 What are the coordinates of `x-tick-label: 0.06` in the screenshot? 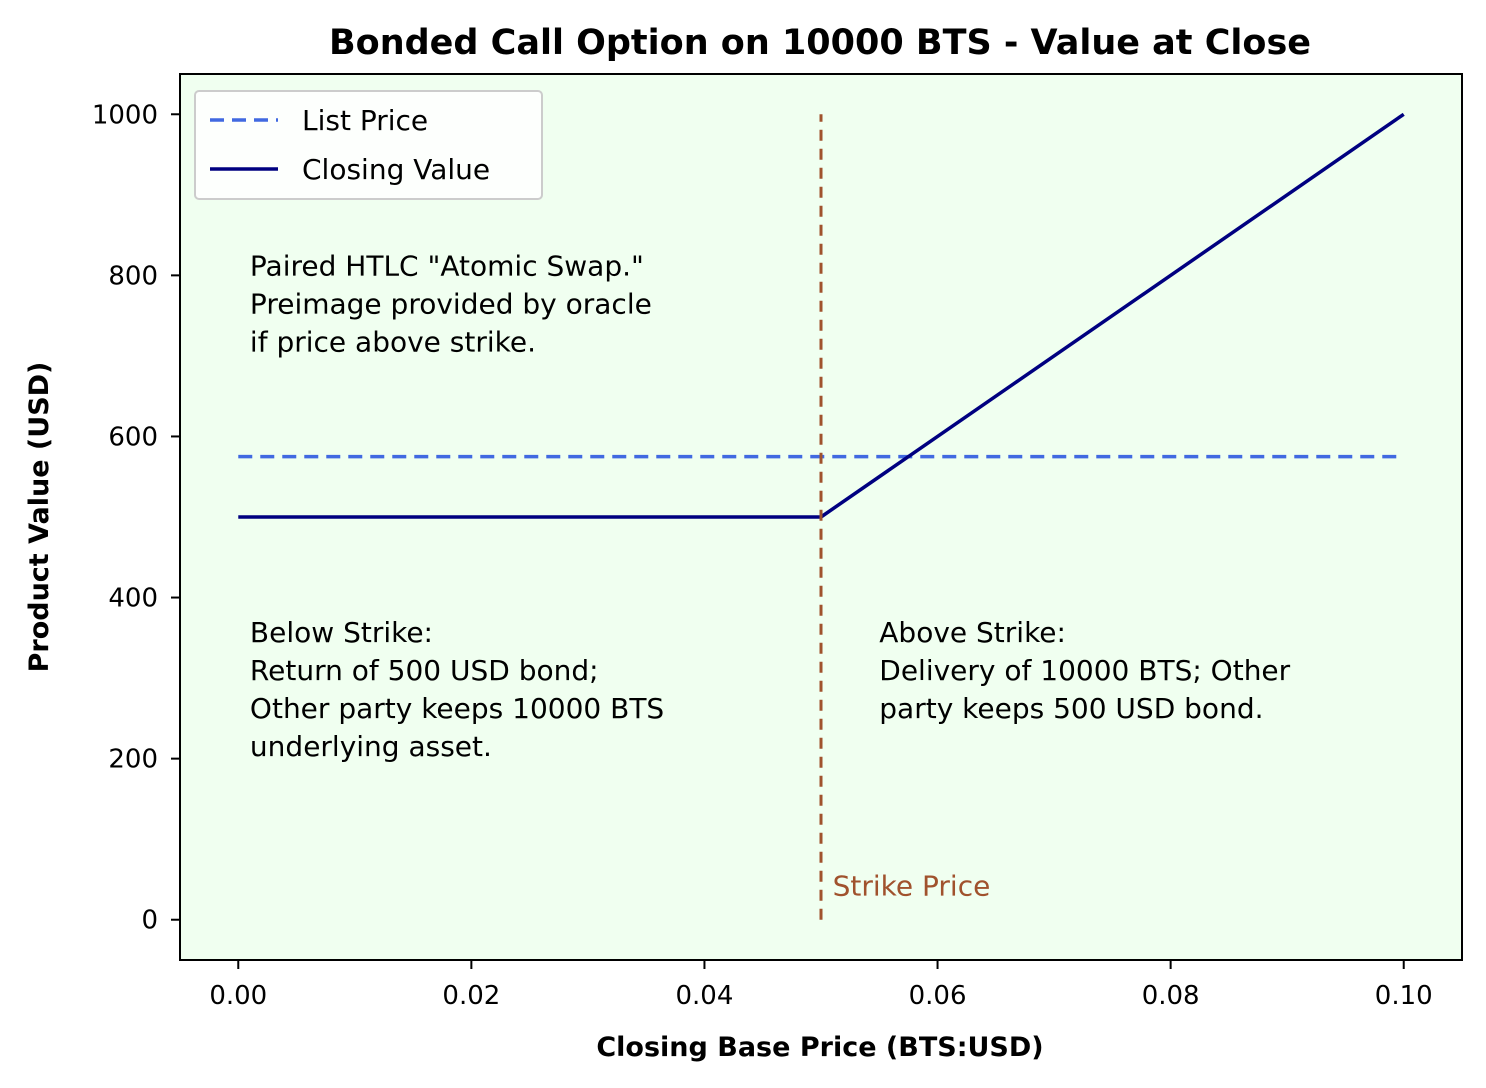 It's located at (938, 996).